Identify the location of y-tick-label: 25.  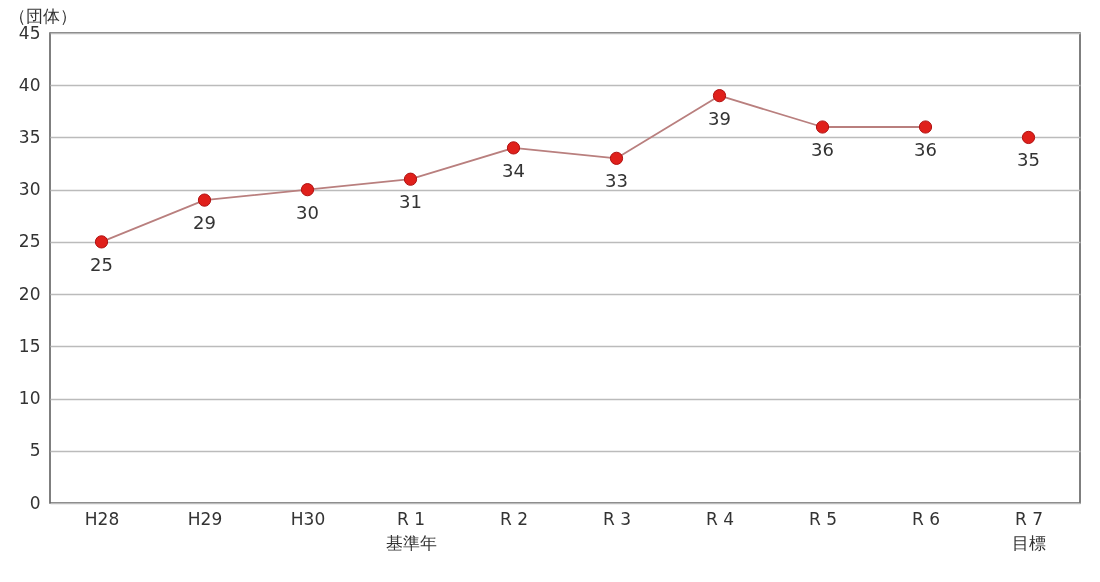
(29, 241).